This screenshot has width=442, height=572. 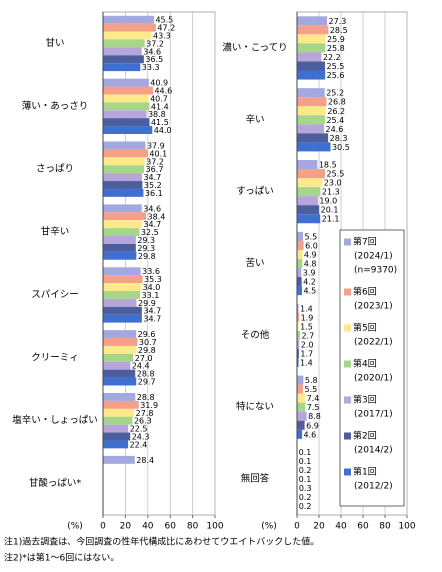 What do you see at coordinates (311, 380) in the screenshot?
I see `value-label: 5.8` at bounding box center [311, 380].